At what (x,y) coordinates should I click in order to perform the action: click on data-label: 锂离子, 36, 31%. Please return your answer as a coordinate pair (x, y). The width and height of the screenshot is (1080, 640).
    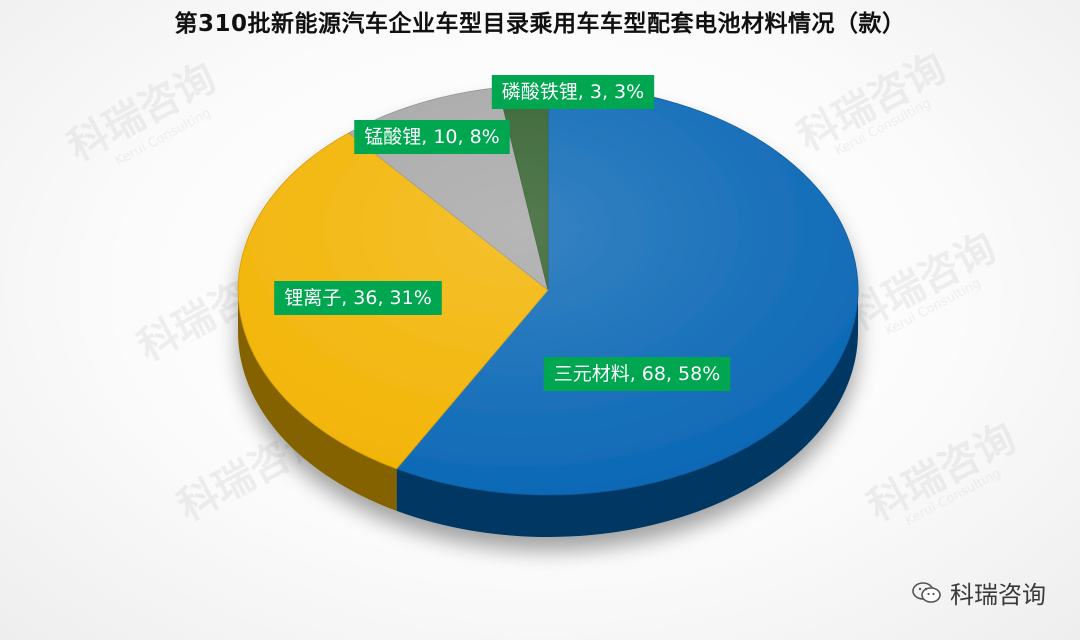
    Looking at the image, I should click on (358, 298).